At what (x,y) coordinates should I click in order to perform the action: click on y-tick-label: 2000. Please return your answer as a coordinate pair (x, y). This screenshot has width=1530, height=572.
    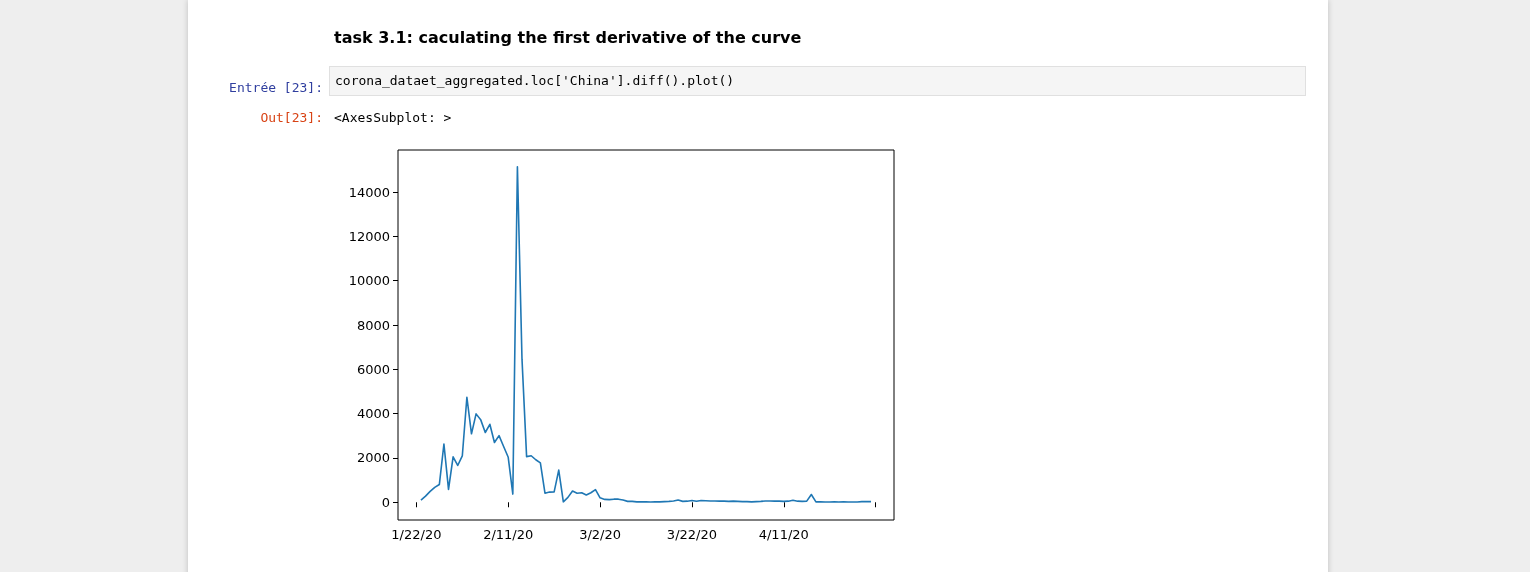
    Looking at the image, I should click on (373, 458).